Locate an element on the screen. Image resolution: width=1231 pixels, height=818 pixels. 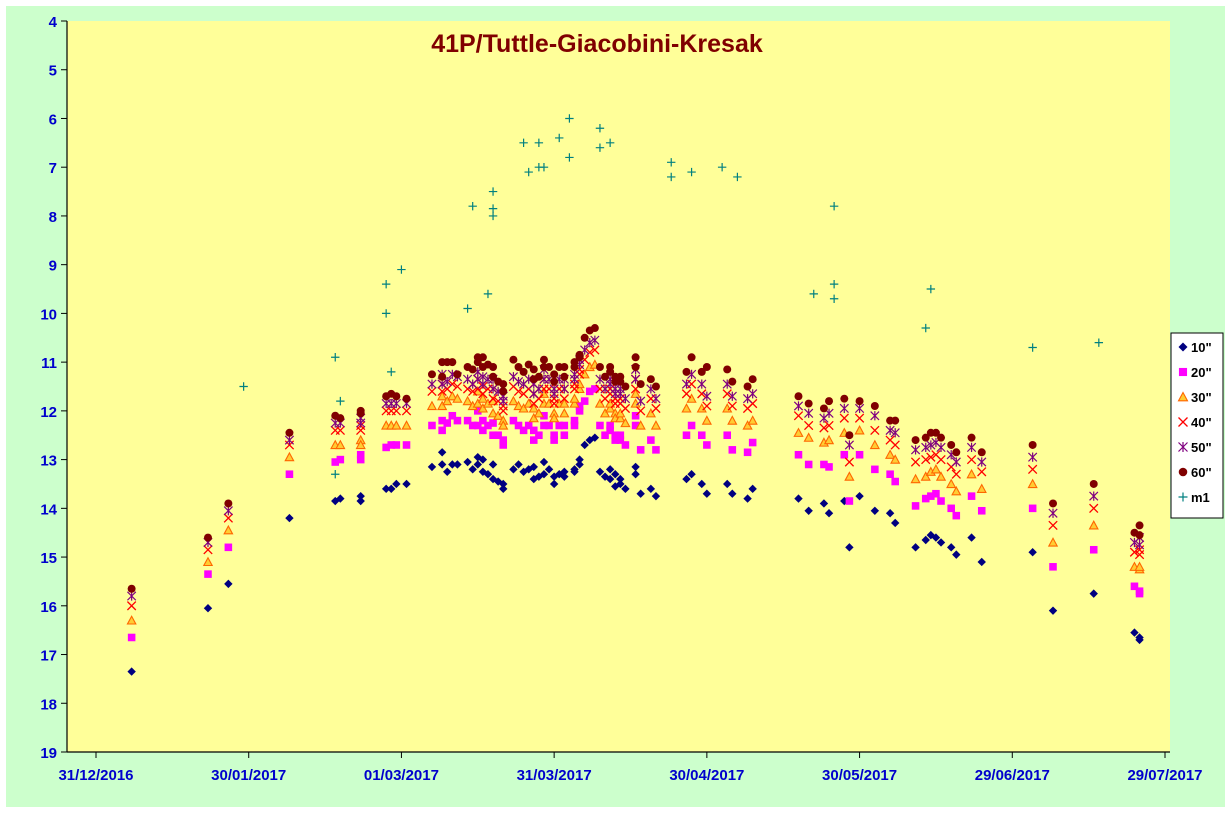
y-tick-label: 15 is located at coordinates (48, 558).